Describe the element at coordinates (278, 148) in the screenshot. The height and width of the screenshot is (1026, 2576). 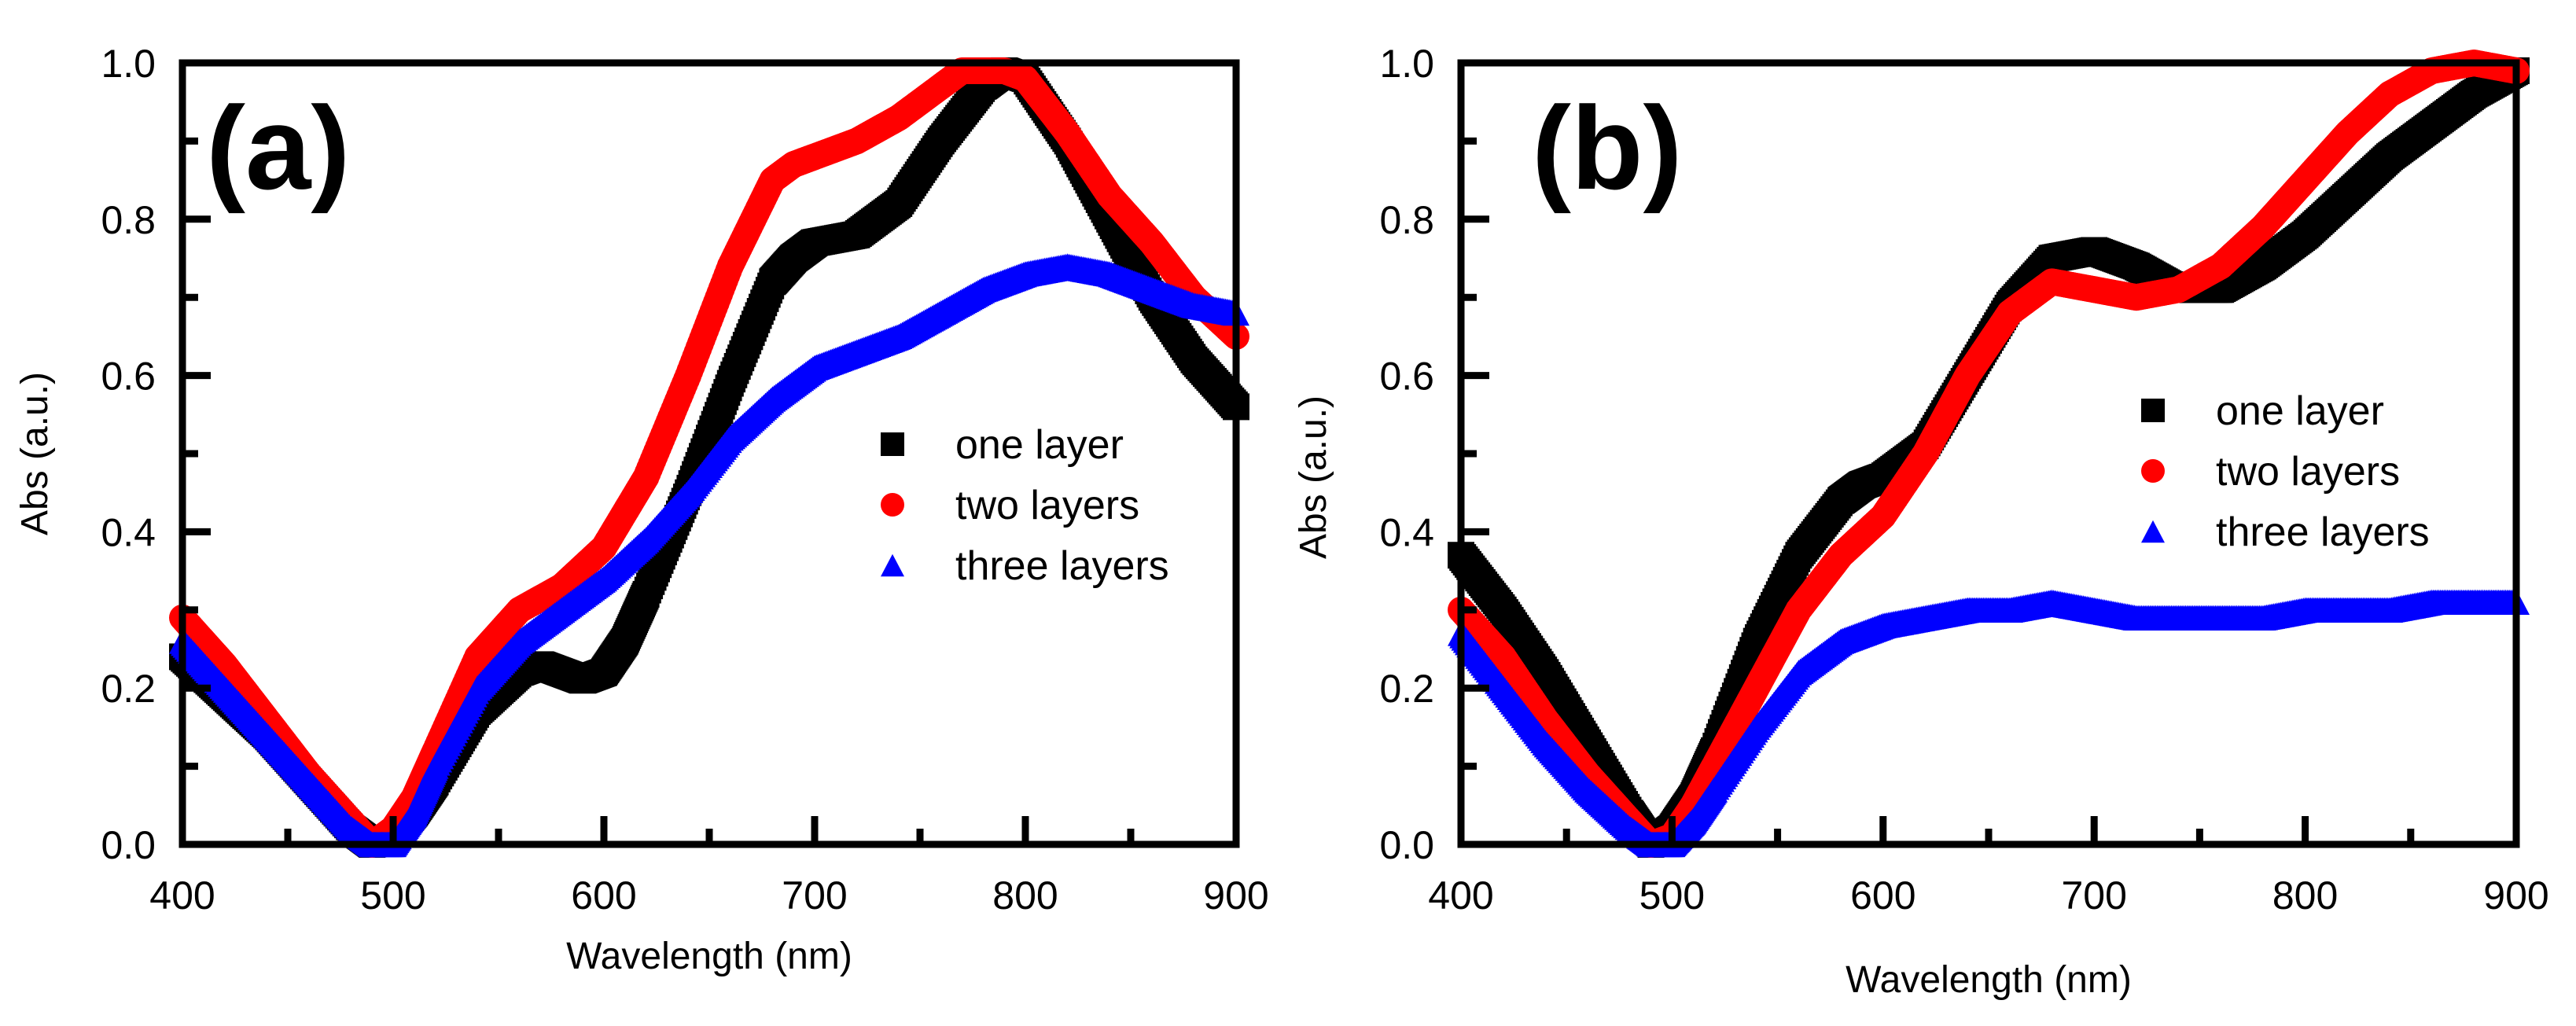
I see `panel-label: (a)` at that location.